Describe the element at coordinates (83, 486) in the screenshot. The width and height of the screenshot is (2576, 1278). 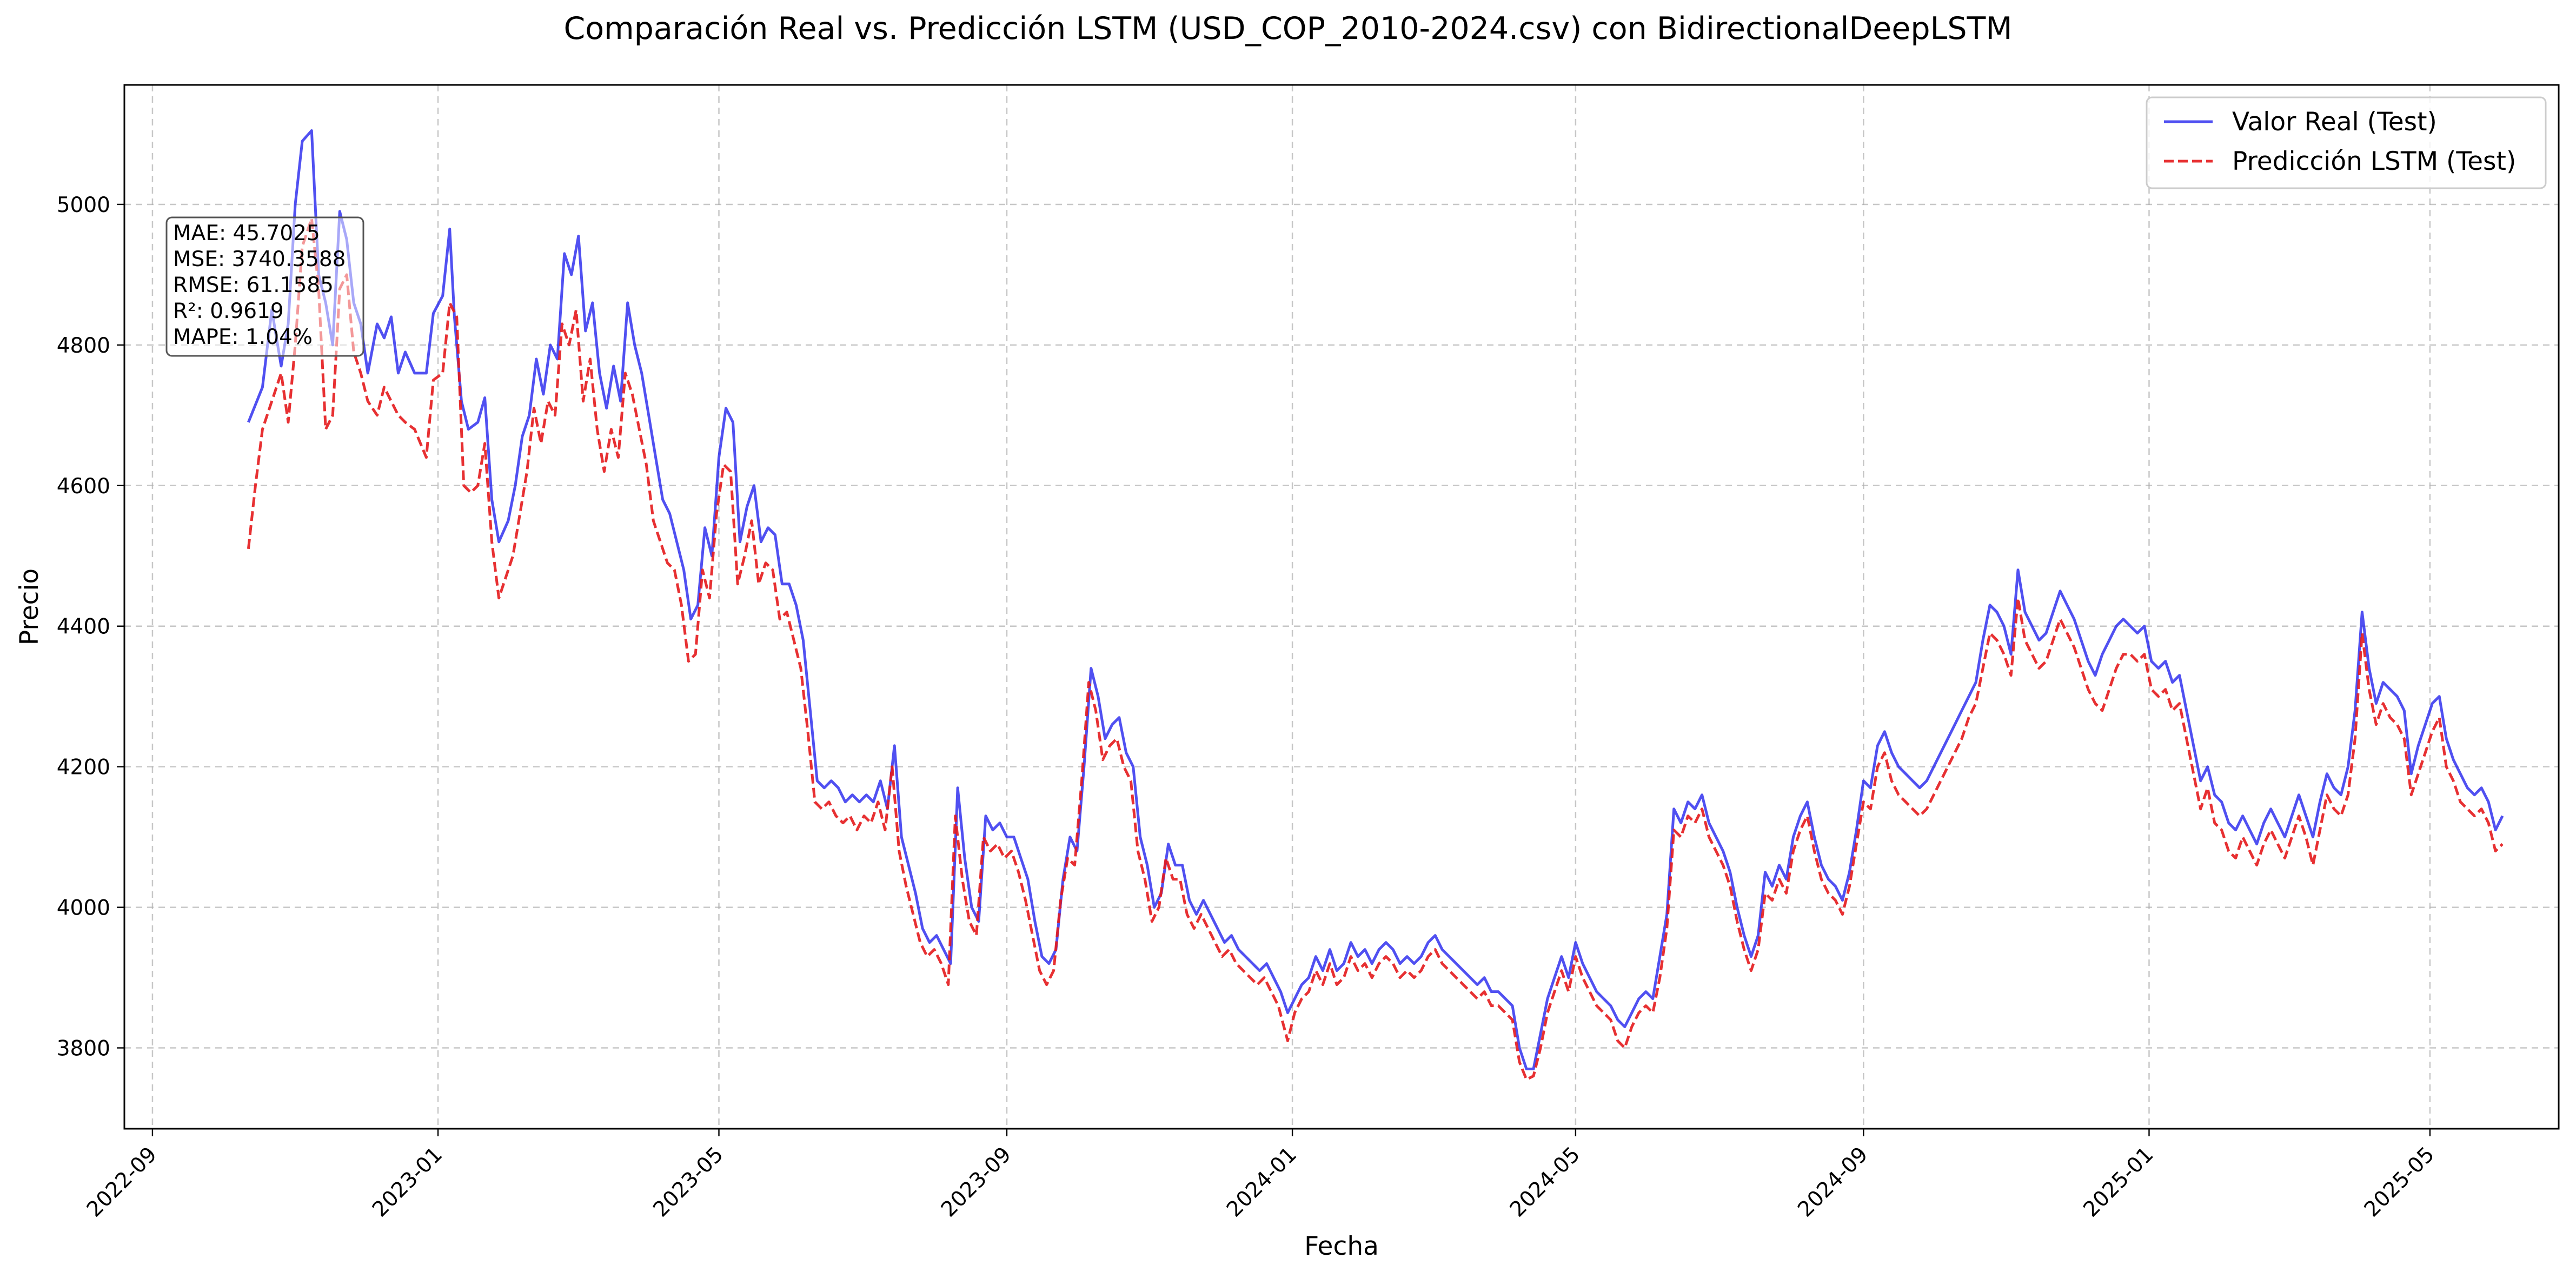
I see `y-tick-label: 4600` at that location.